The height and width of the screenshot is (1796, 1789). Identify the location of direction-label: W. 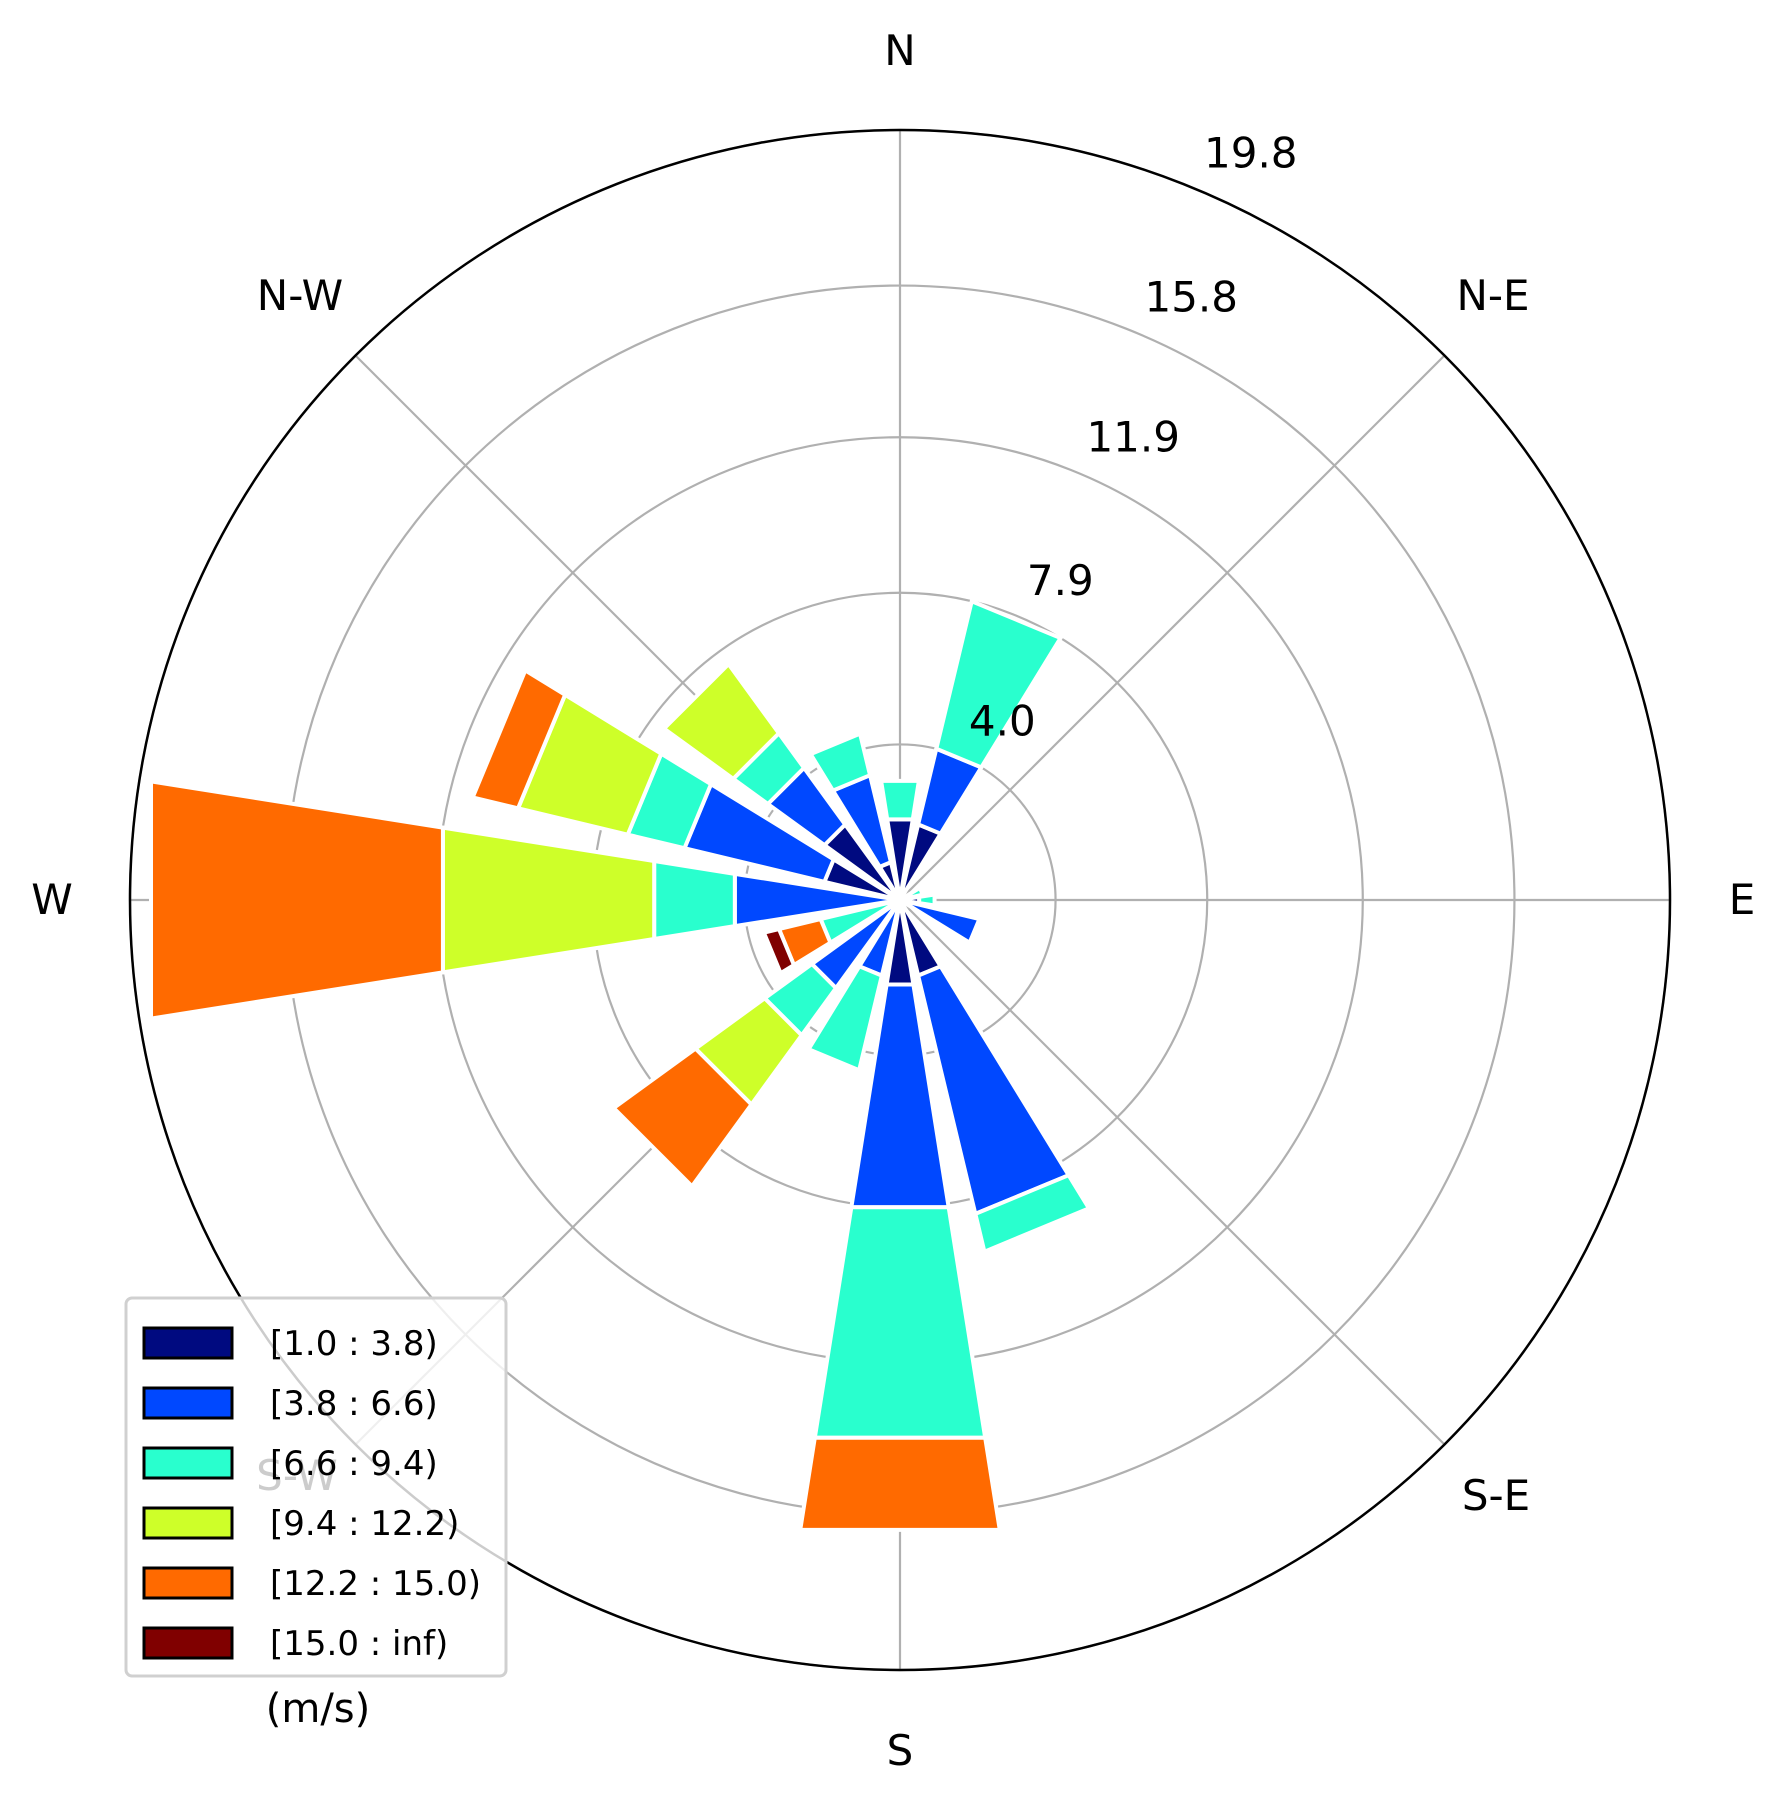
(52, 899).